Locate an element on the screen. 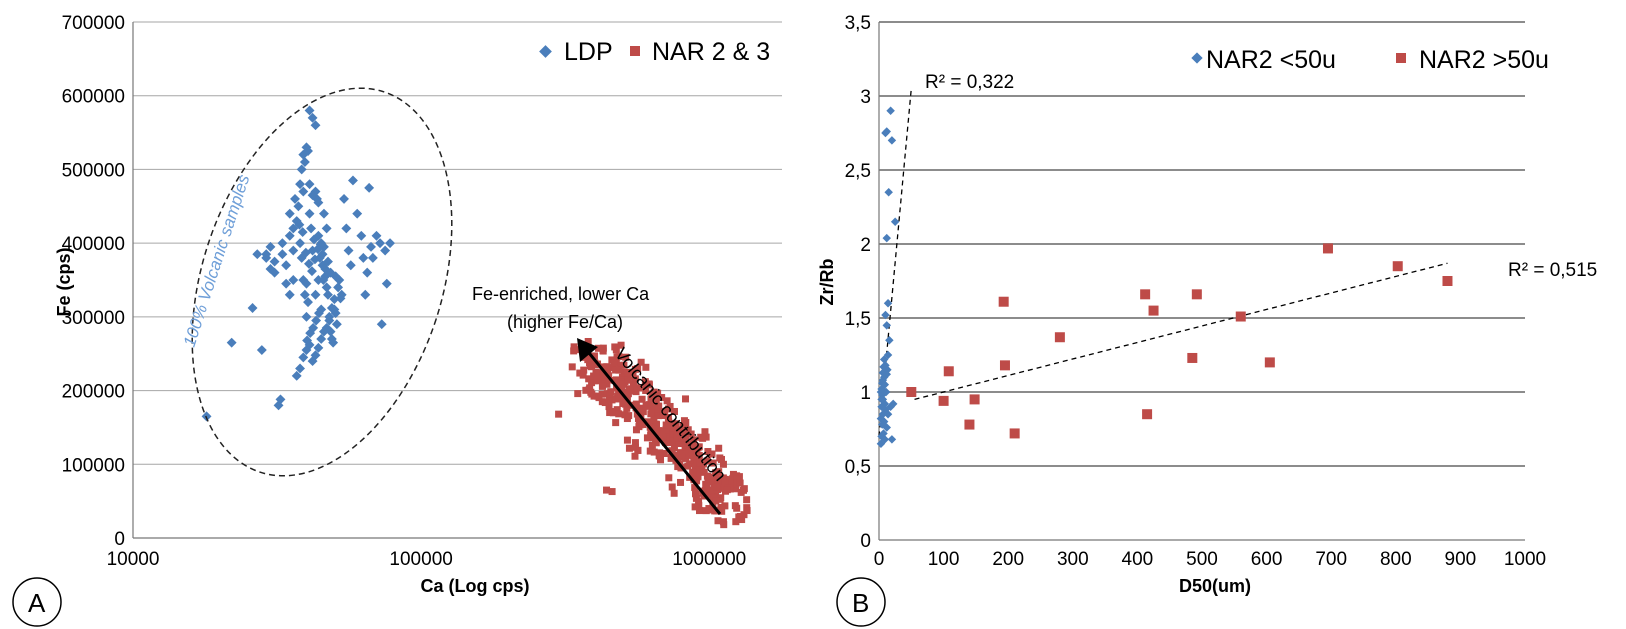 The image size is (1626, 629). y-tick-label-a: 500000 is located at coordinates (93, 170).